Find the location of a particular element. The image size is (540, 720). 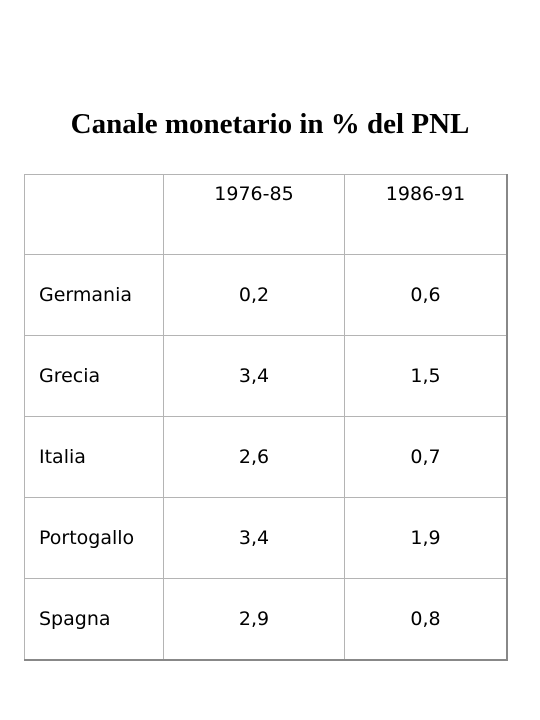

value-cell: 1,5 is located at coordinates (426, 376).